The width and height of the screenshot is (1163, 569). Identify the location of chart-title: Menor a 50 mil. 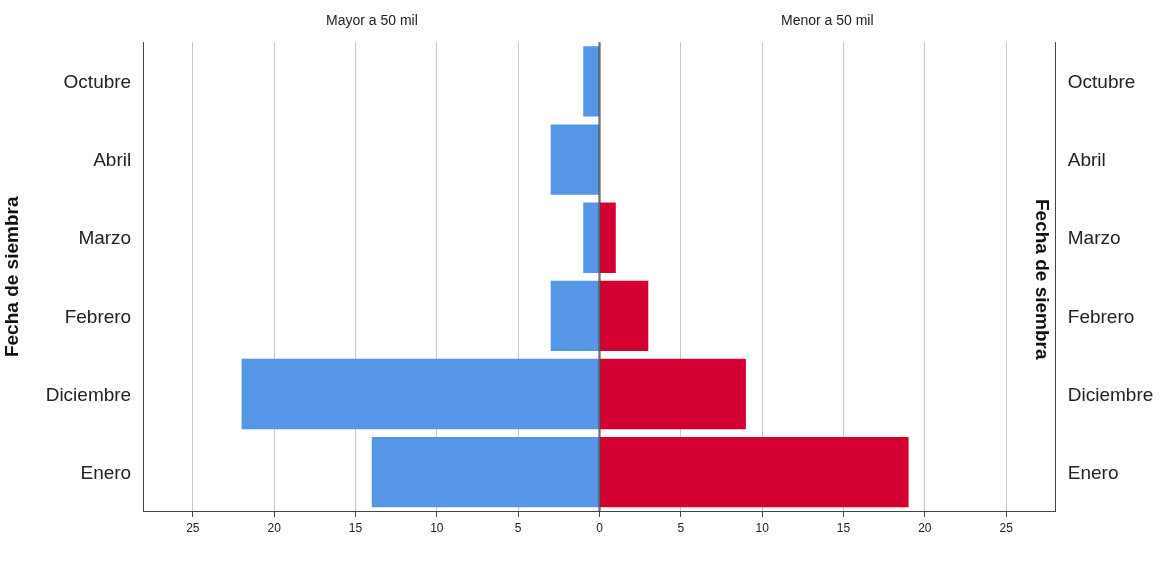
(827, 20).